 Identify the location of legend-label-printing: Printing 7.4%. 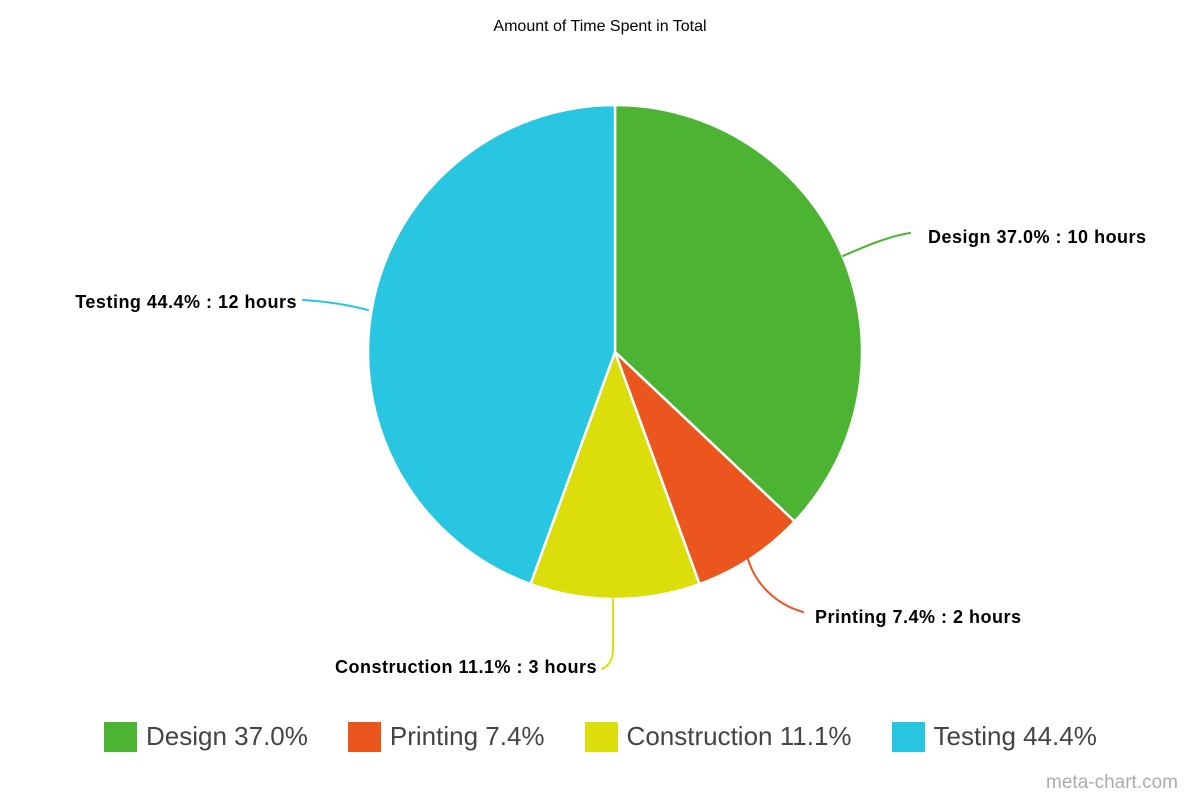
(467, 736).